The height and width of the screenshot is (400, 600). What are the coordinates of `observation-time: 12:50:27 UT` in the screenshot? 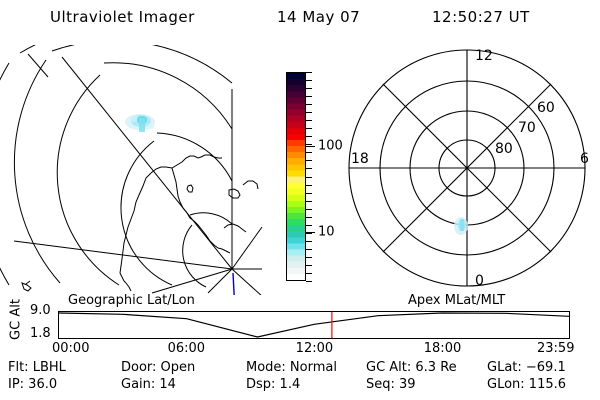 It's located at (481, 17).